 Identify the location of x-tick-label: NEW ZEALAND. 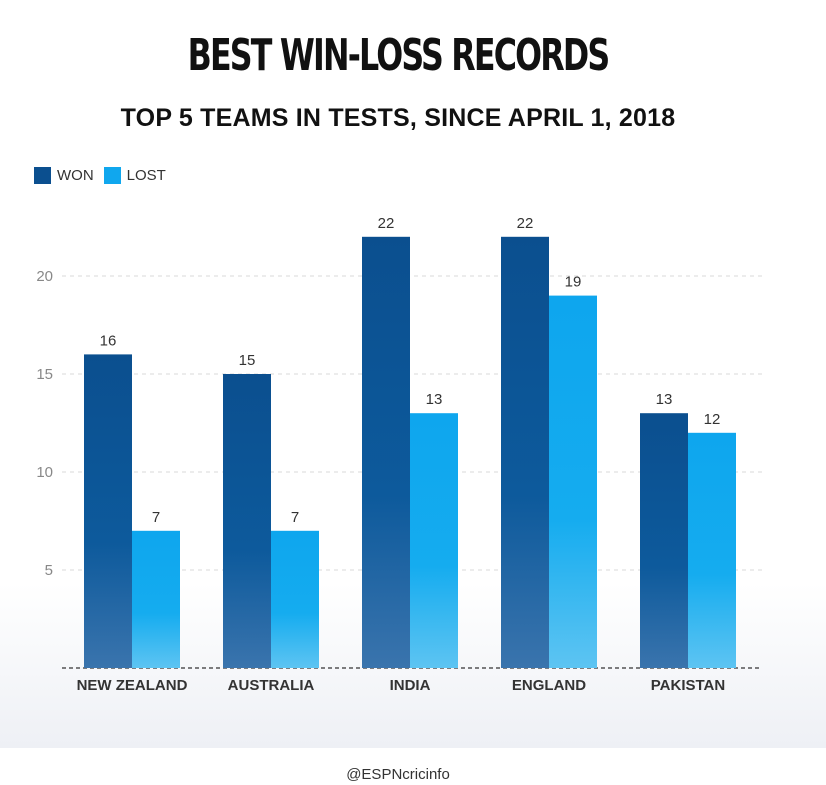
(132, 685).